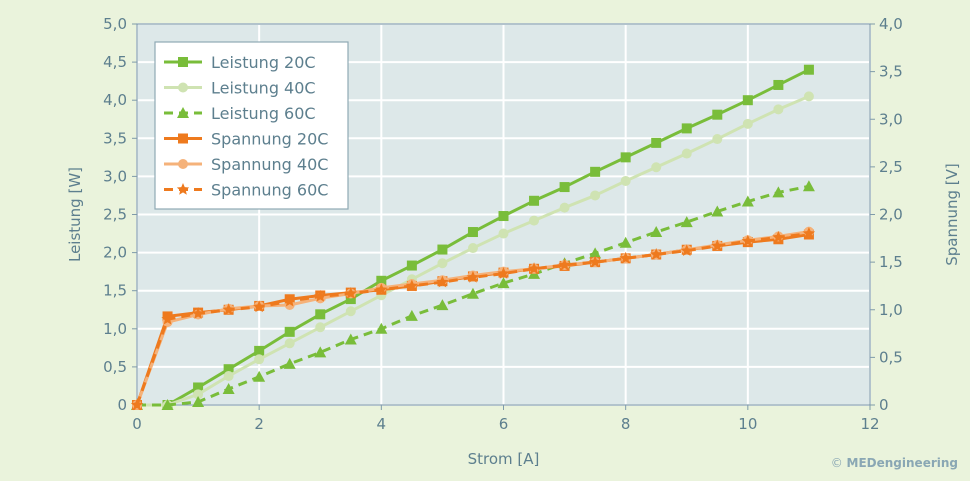 The image size is (970, 481). What do you see at coordinates (137, 424) in the screenshot?
I see `x-tick-label: 0` at bounding box center [137, 424].